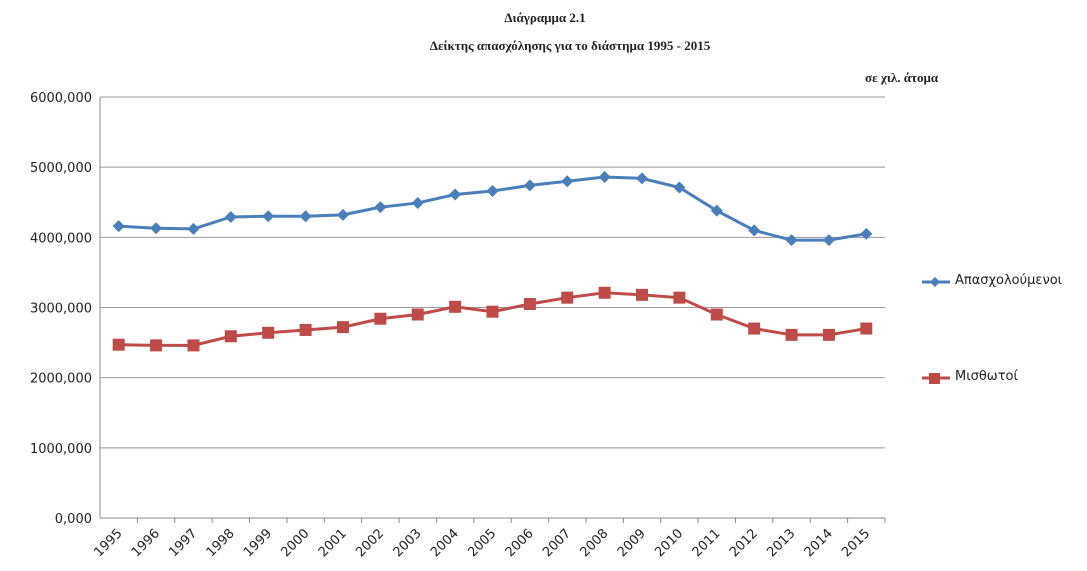  What do you see at coordinates (594, 543) in the screenshot?
I see `x-tick-label: 2008` at bounding box center [594, 543].